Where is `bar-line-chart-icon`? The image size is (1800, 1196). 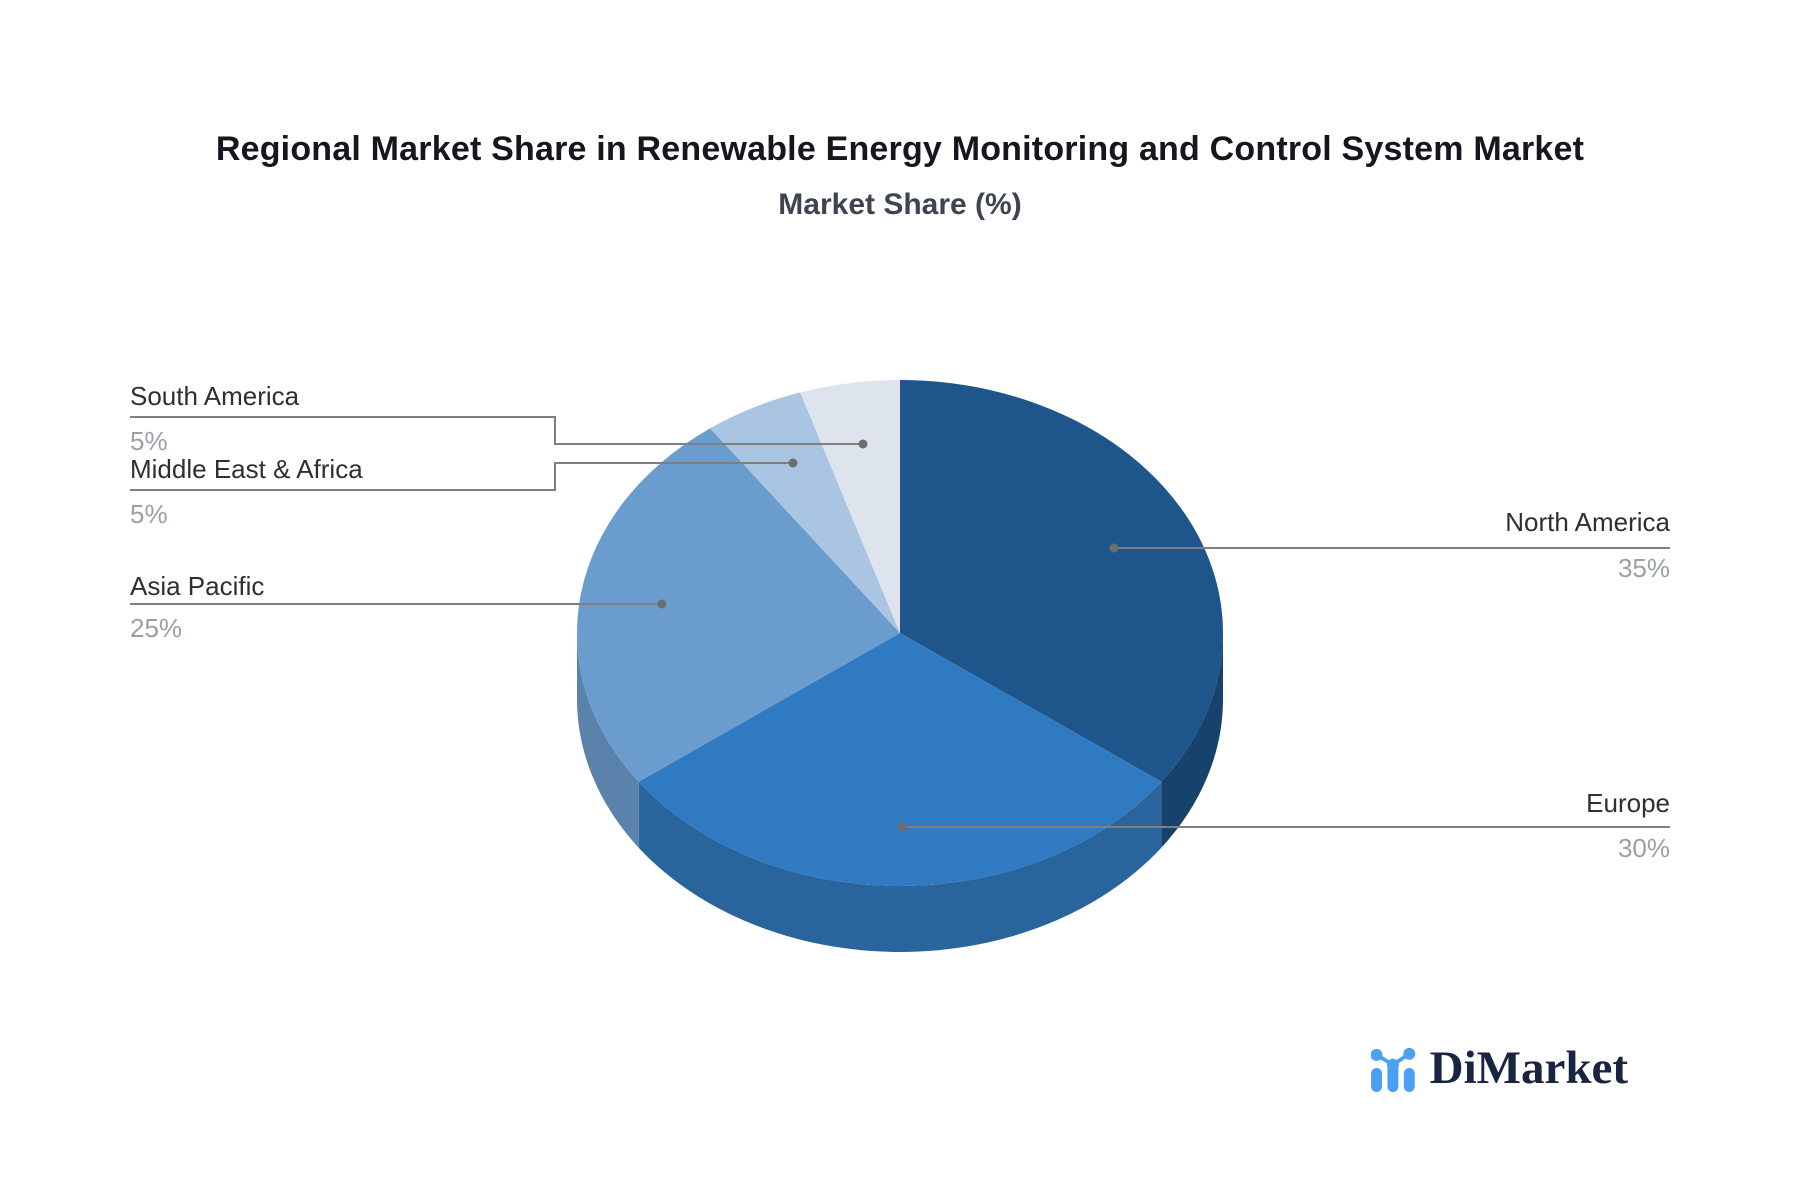
bar-line-chart-icon is located at coordinates (1392, 1069).